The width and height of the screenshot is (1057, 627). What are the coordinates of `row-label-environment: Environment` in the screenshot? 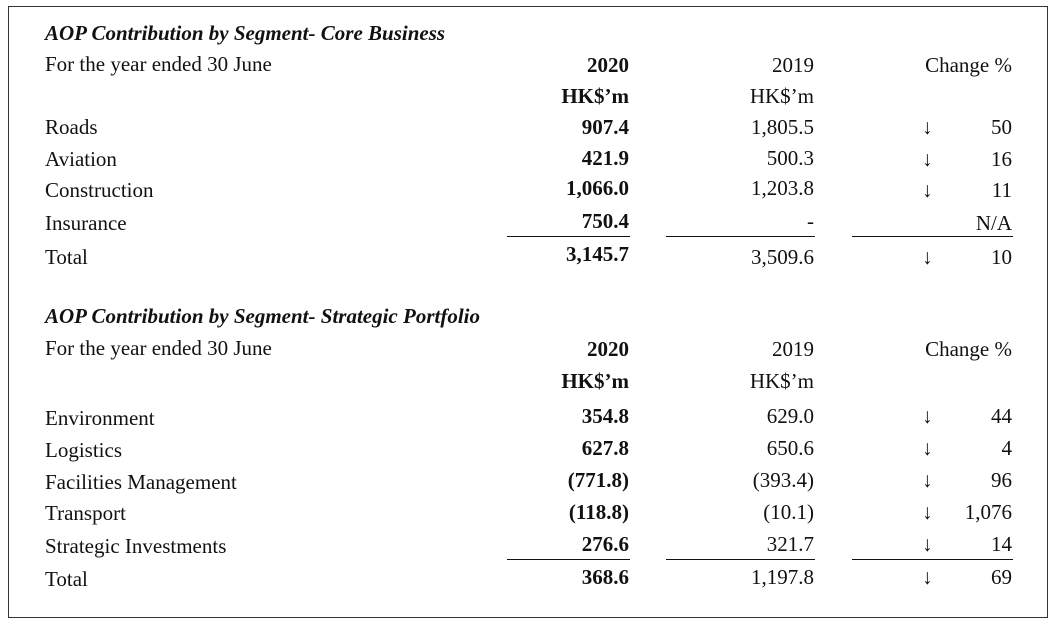 It's located at (100, 418).